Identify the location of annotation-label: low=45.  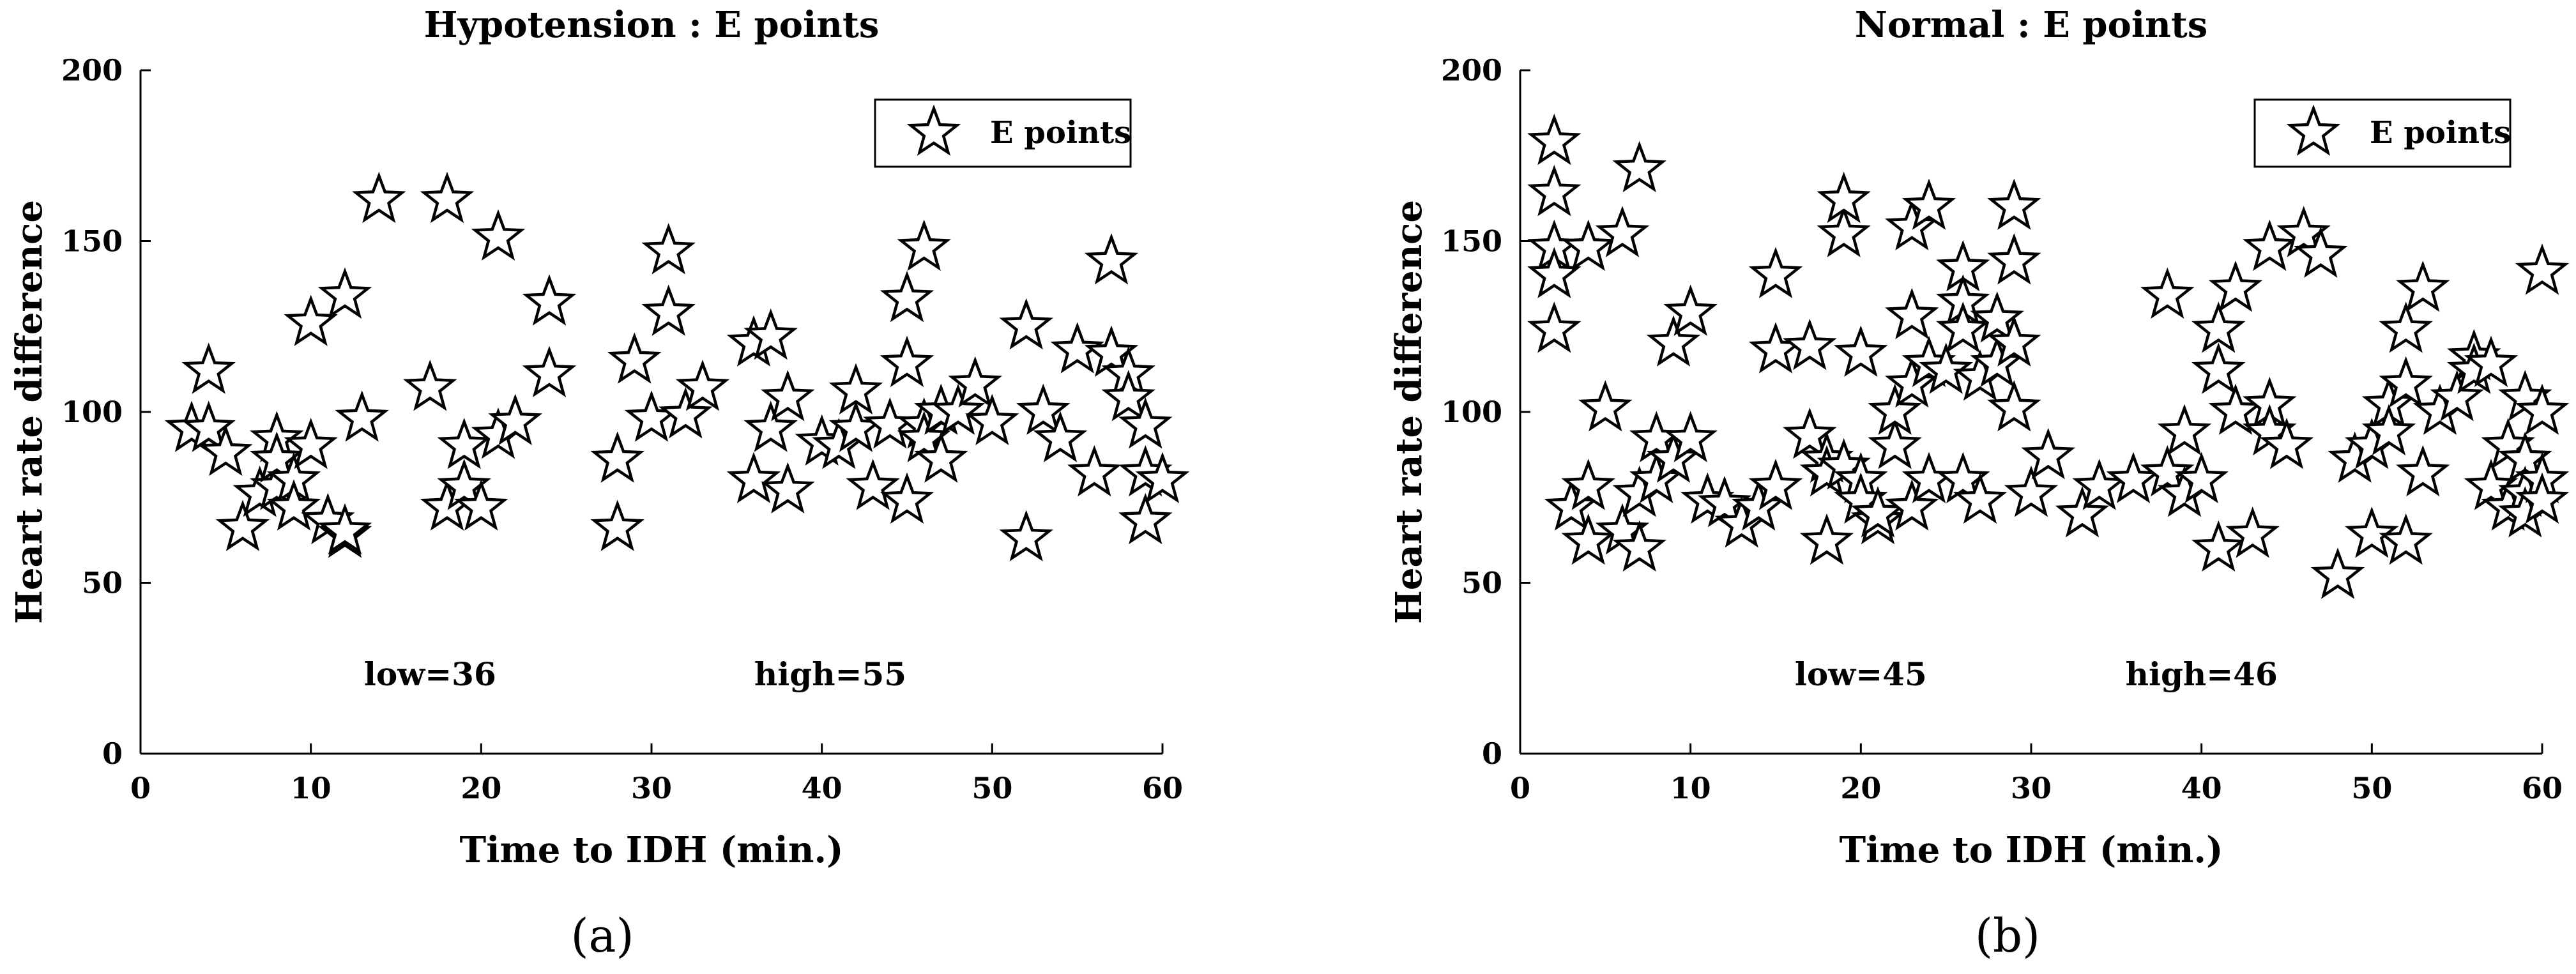
(1861, 674).